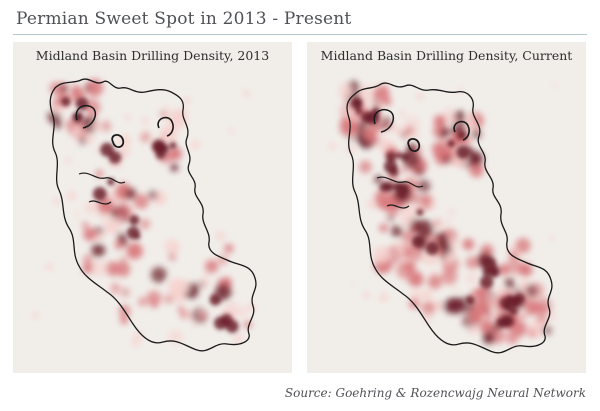 The image size is (600, 411). Describe the element at coordinates (300, 34) in the screenshot. I see `title-divider` at that location.